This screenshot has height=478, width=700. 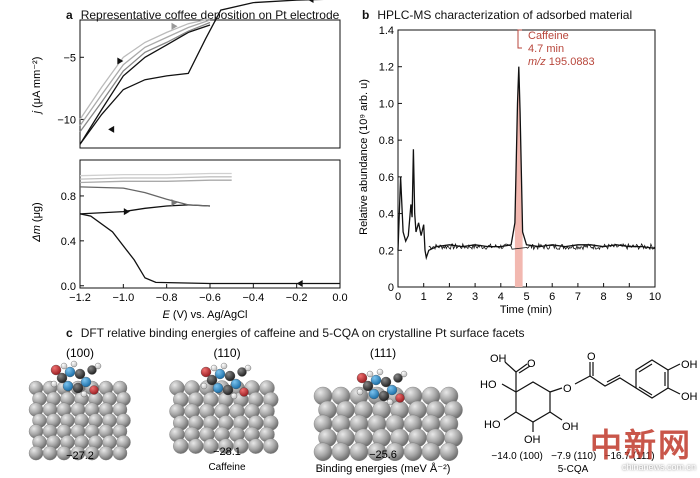 I want to click on cqa-ho-bottom: HO, so click(x=492, y=425).